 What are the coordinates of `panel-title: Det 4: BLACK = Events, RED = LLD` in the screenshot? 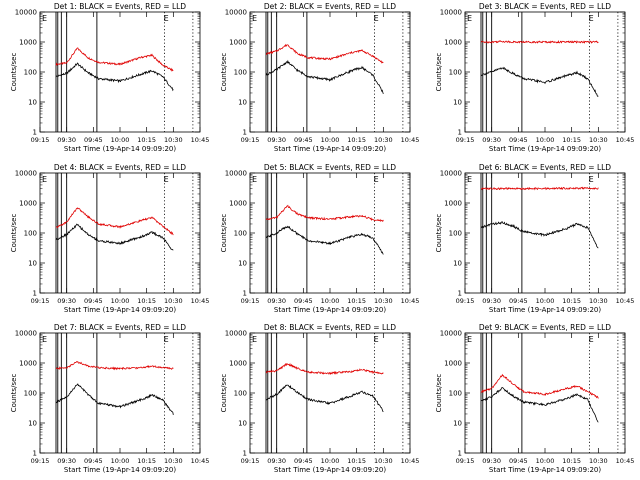 It's located at (120, 167).